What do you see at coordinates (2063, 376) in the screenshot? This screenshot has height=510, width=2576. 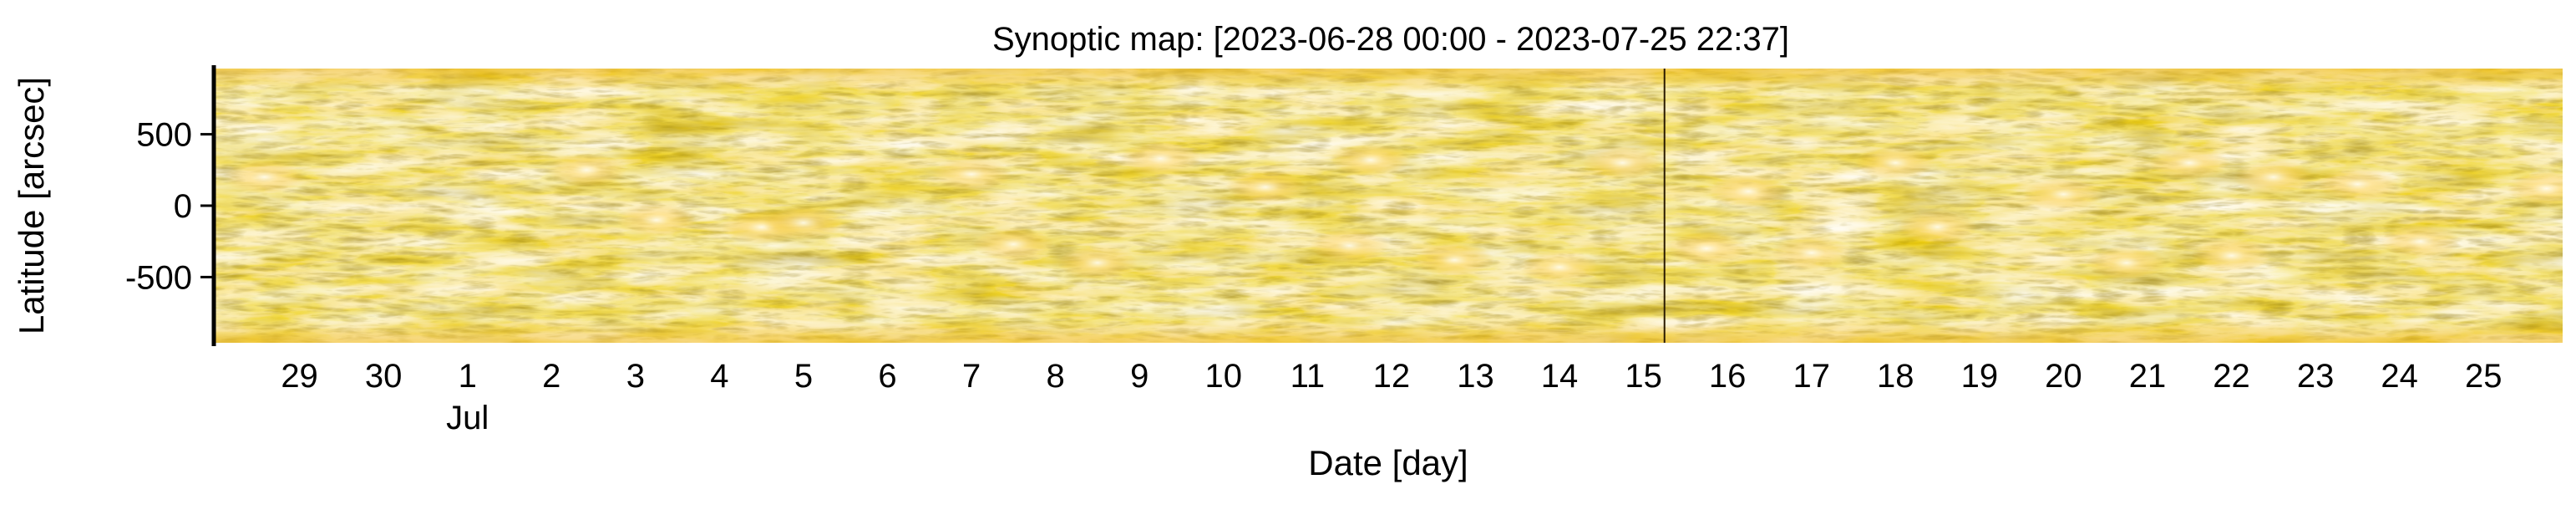 I see `x-tick-label: 20` at bounding box center [2063, 376].